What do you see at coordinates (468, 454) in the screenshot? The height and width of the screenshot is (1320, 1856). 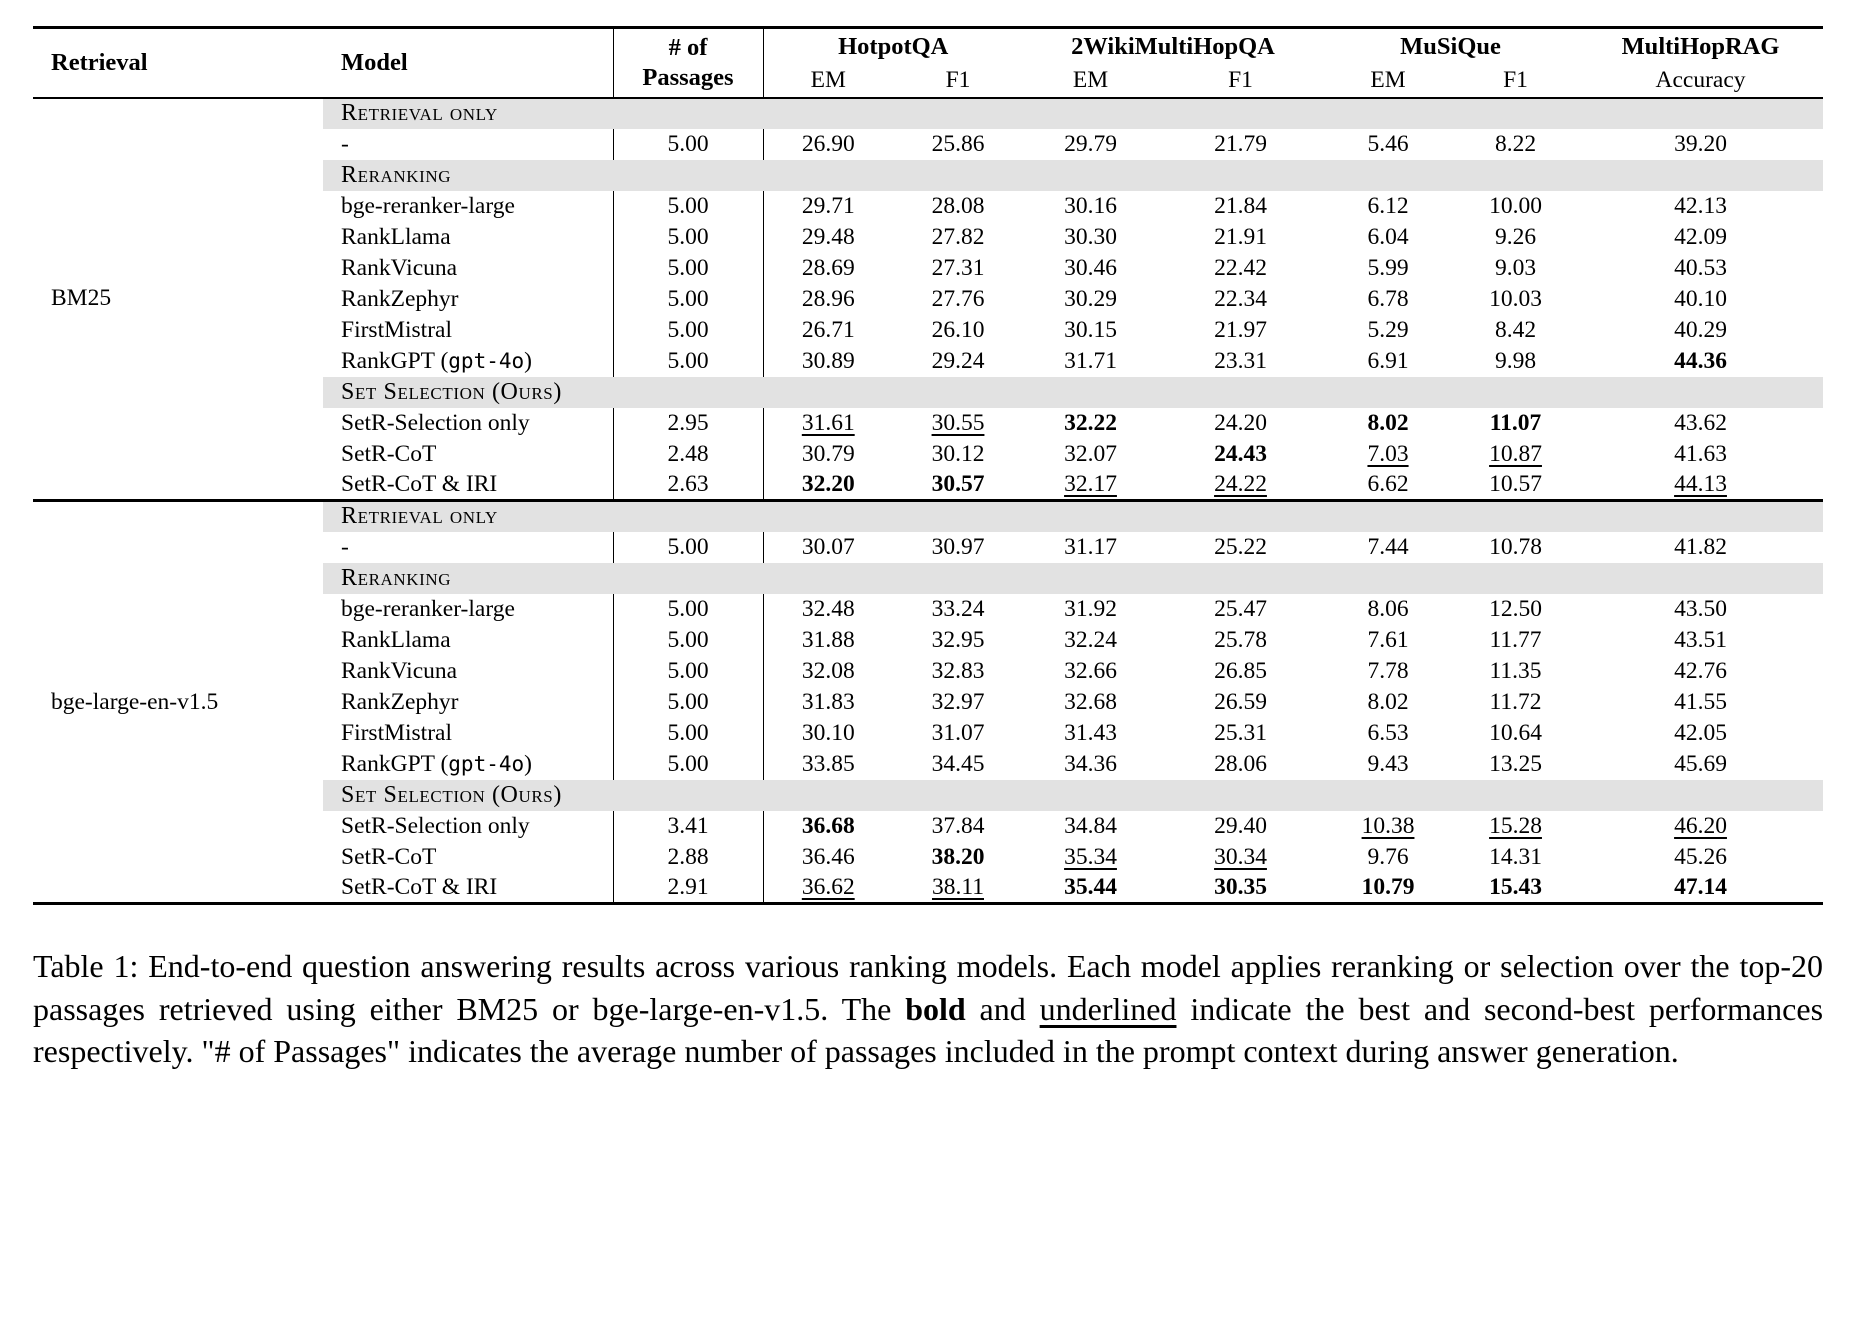 I see `model-name: SetR-CoT` at bounding box center [468, 454].